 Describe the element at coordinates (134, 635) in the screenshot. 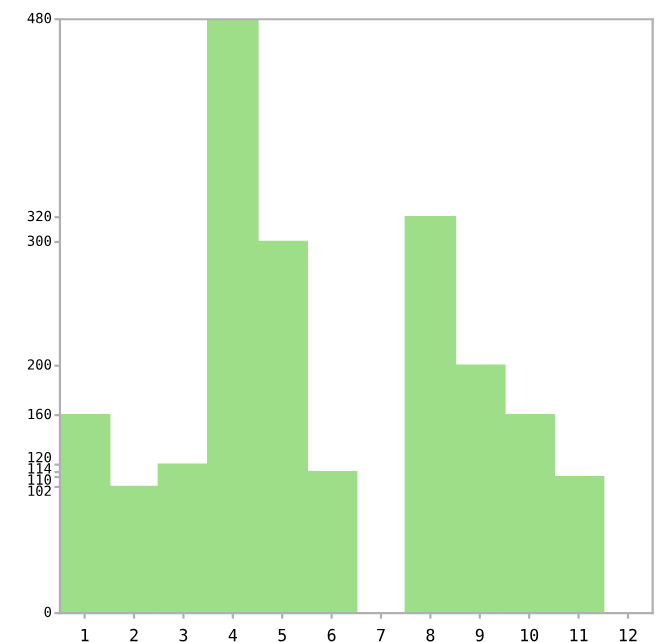

I see `x-tick-label: 2` at that location.